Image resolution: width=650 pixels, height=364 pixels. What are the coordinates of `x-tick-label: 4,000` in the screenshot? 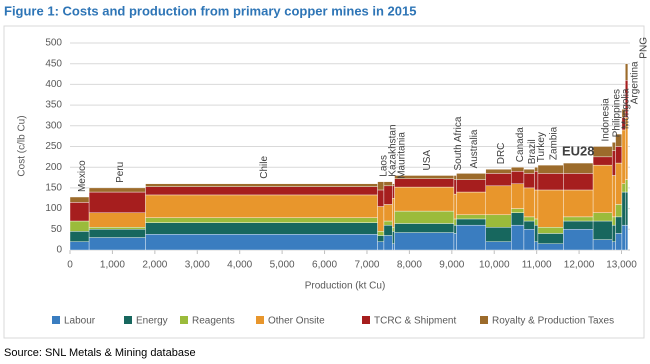 It's located at (239, 265).